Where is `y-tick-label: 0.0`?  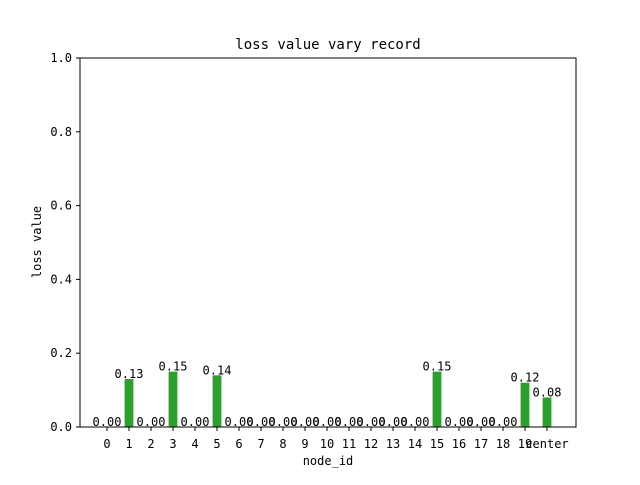
y-tick-label: 0.0 is located at coordinates (61, 427).